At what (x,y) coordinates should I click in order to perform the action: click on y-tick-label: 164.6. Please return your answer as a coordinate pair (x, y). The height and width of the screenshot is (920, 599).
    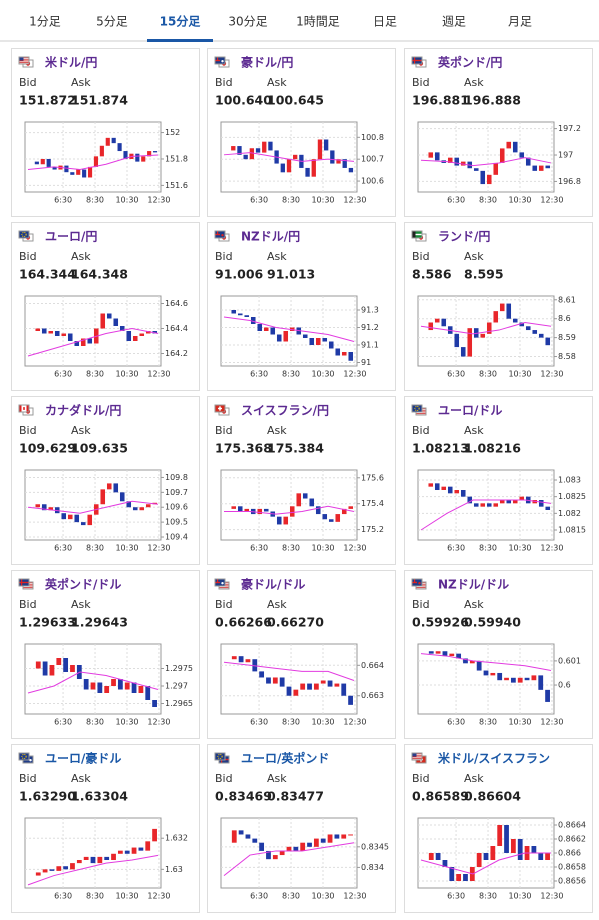
    Looking at the image, I should click on (176, 303).